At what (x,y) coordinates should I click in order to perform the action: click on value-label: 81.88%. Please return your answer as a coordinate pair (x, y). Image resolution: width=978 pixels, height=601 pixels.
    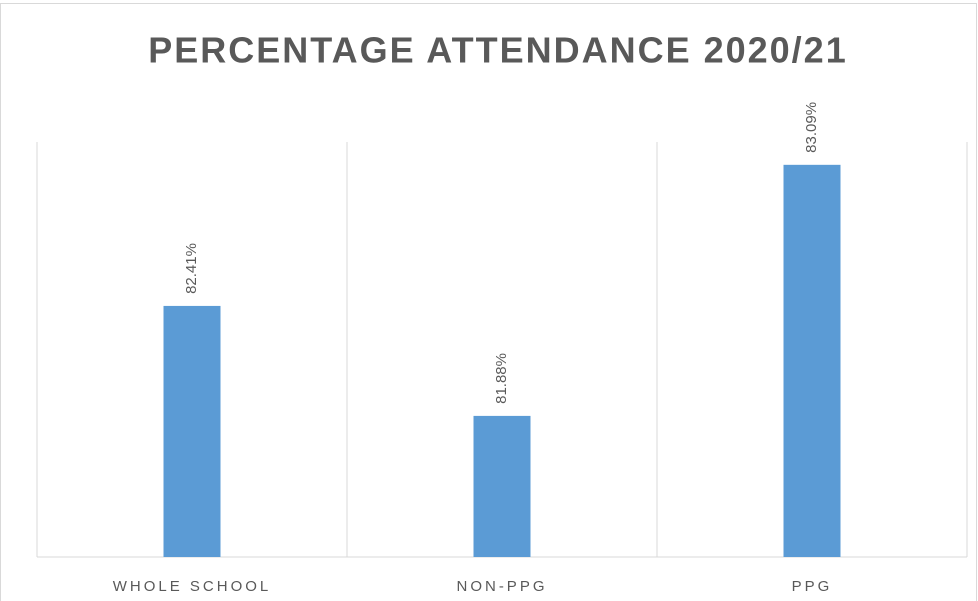
    Looking at the image, I should click on (501, 378).